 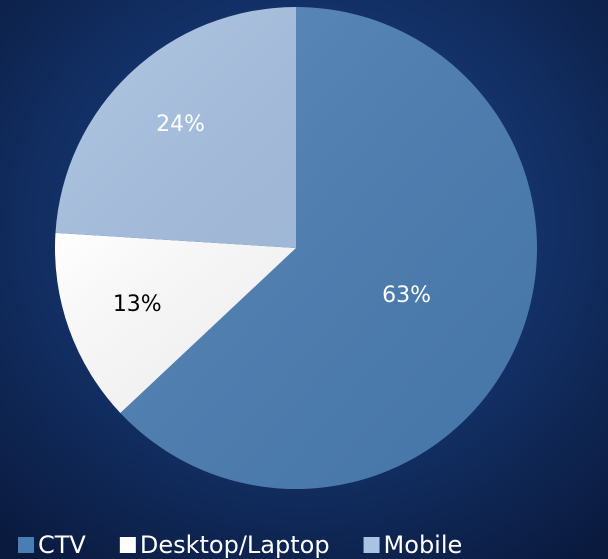 What do you see at coordinates (235, 545) in the screenshot?
I see `legend-label: Desktop/Laptop` at bounding box center [235, 545].